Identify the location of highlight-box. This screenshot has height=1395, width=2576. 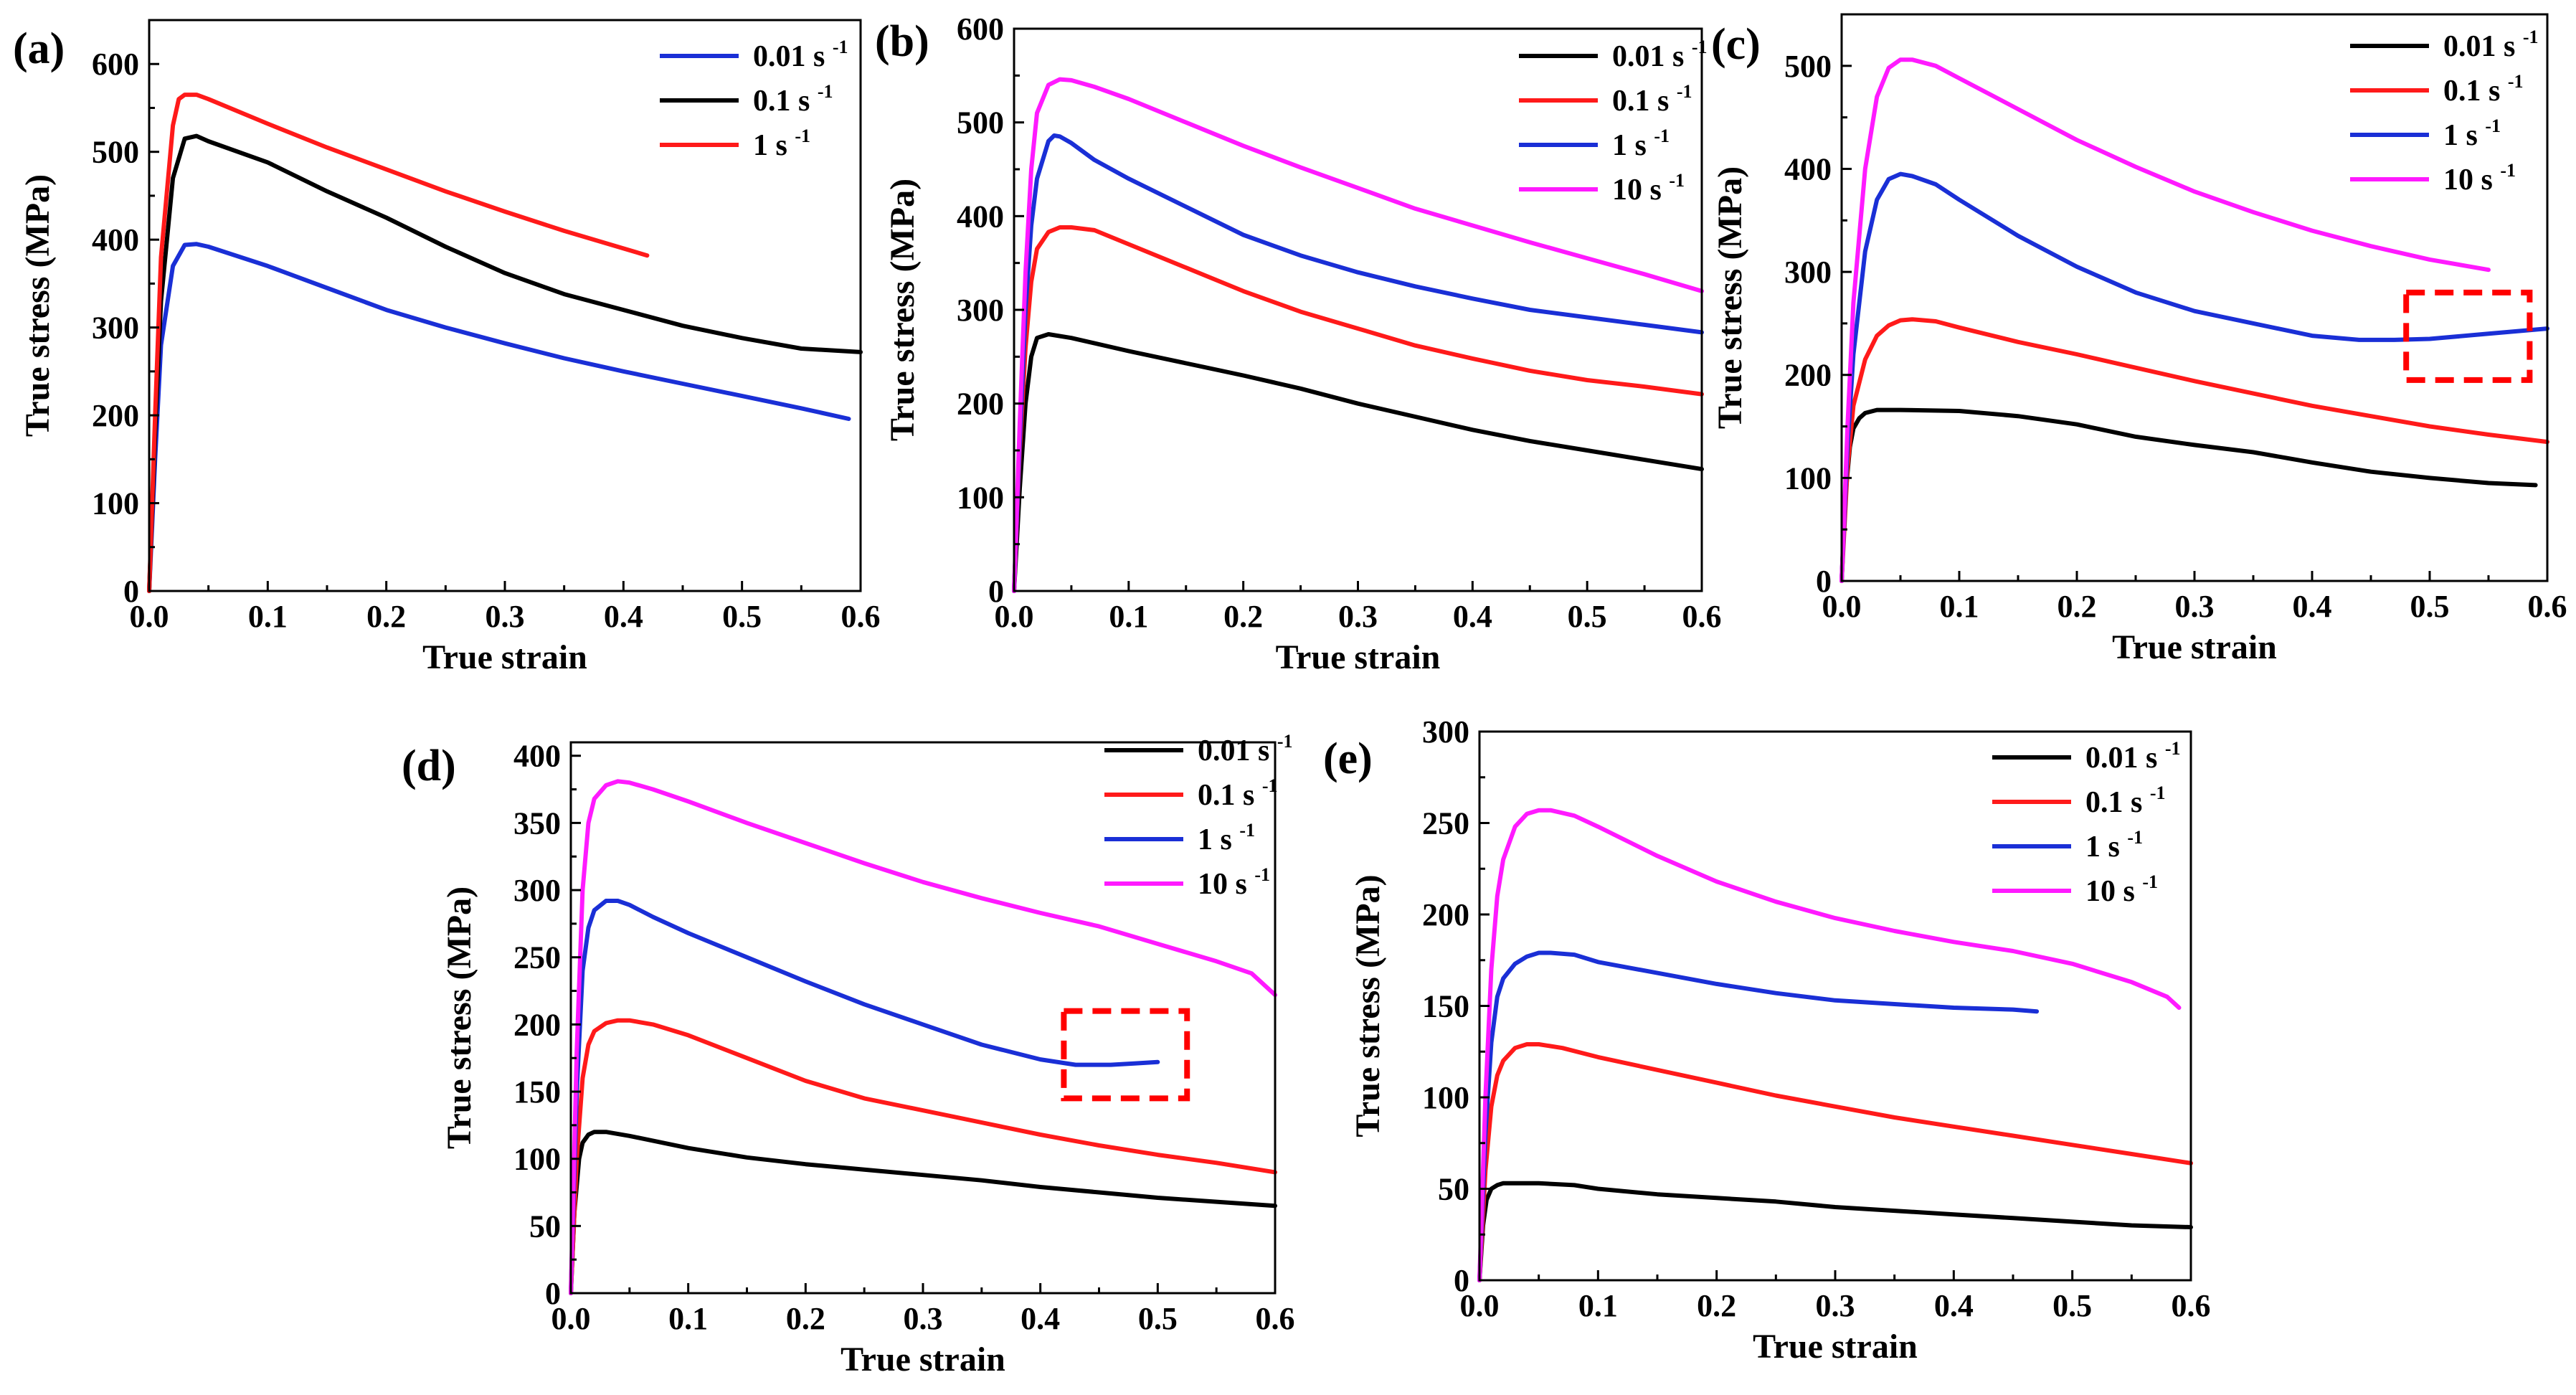
(2468, 336).